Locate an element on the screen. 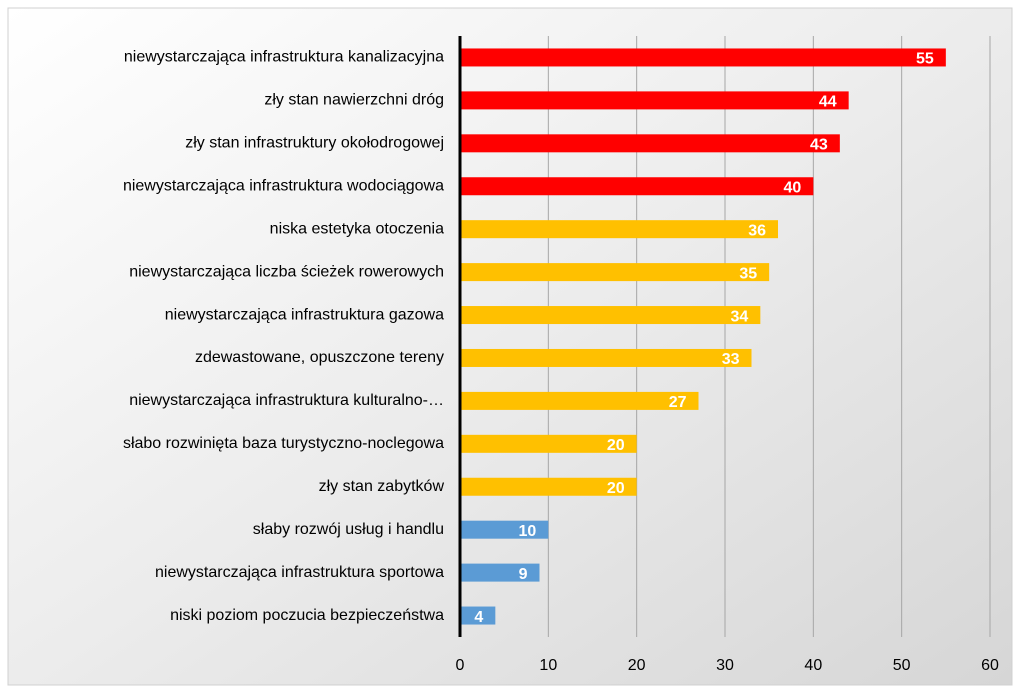  data-label: 34 is located at coordinates (740, 316).